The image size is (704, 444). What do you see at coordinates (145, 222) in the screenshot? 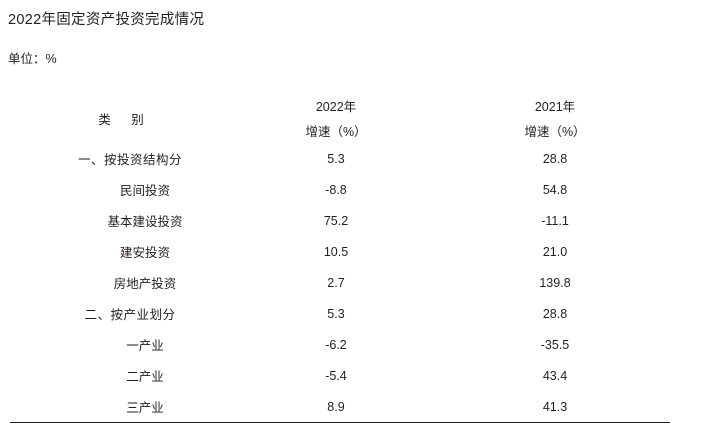
I see `row-label-text: 基本建设投资` at bounding box center [145, 222].